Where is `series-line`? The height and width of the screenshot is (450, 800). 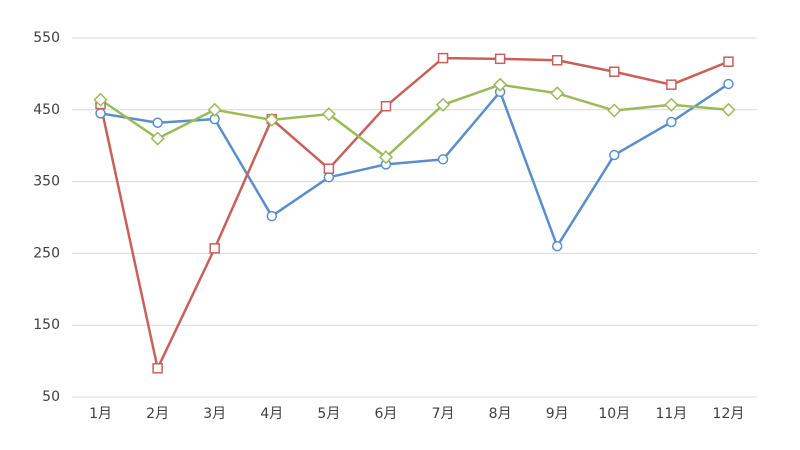
series-line is located at coordinates (414, 121).